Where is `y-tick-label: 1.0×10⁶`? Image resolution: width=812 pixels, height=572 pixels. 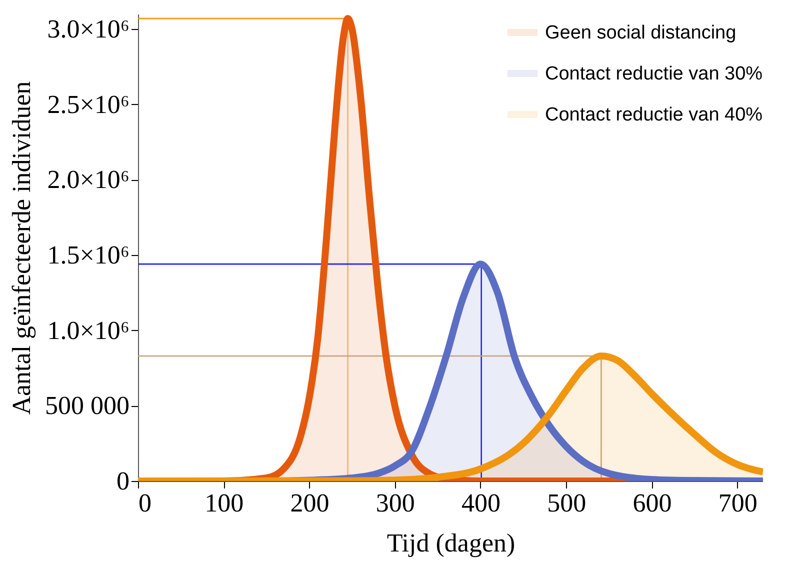 y-tick-label: 1.0×10⁶ is located at coordinates (88, 330).